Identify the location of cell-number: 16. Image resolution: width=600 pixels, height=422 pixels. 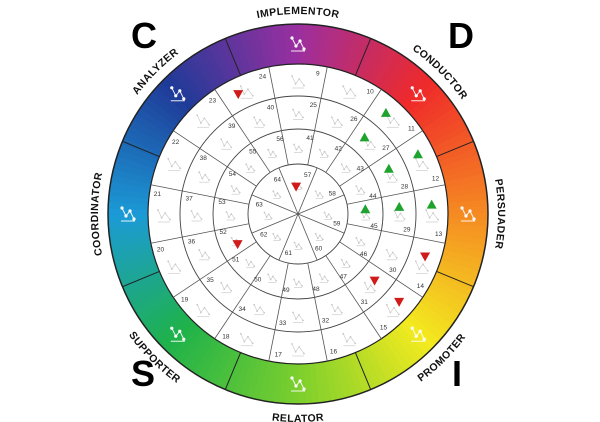
(334, 351).